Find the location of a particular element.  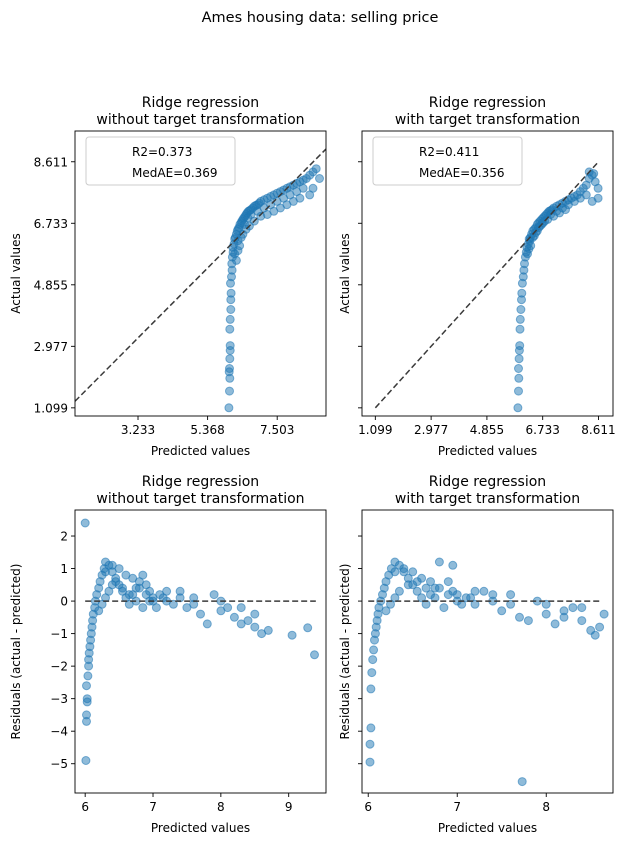

chart-1-title-line2: with target transformation is located at coordinates (487, 120).